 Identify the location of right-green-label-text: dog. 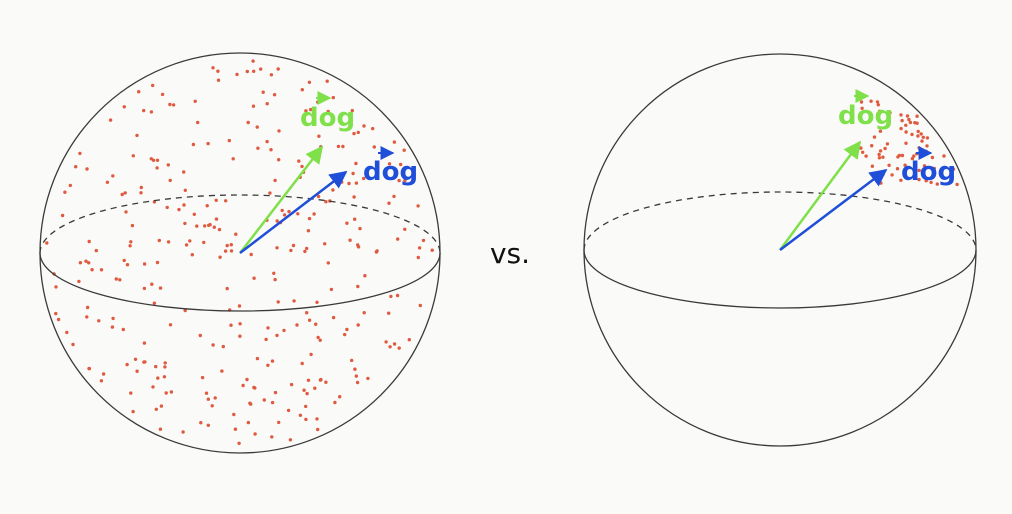
(865, 116).